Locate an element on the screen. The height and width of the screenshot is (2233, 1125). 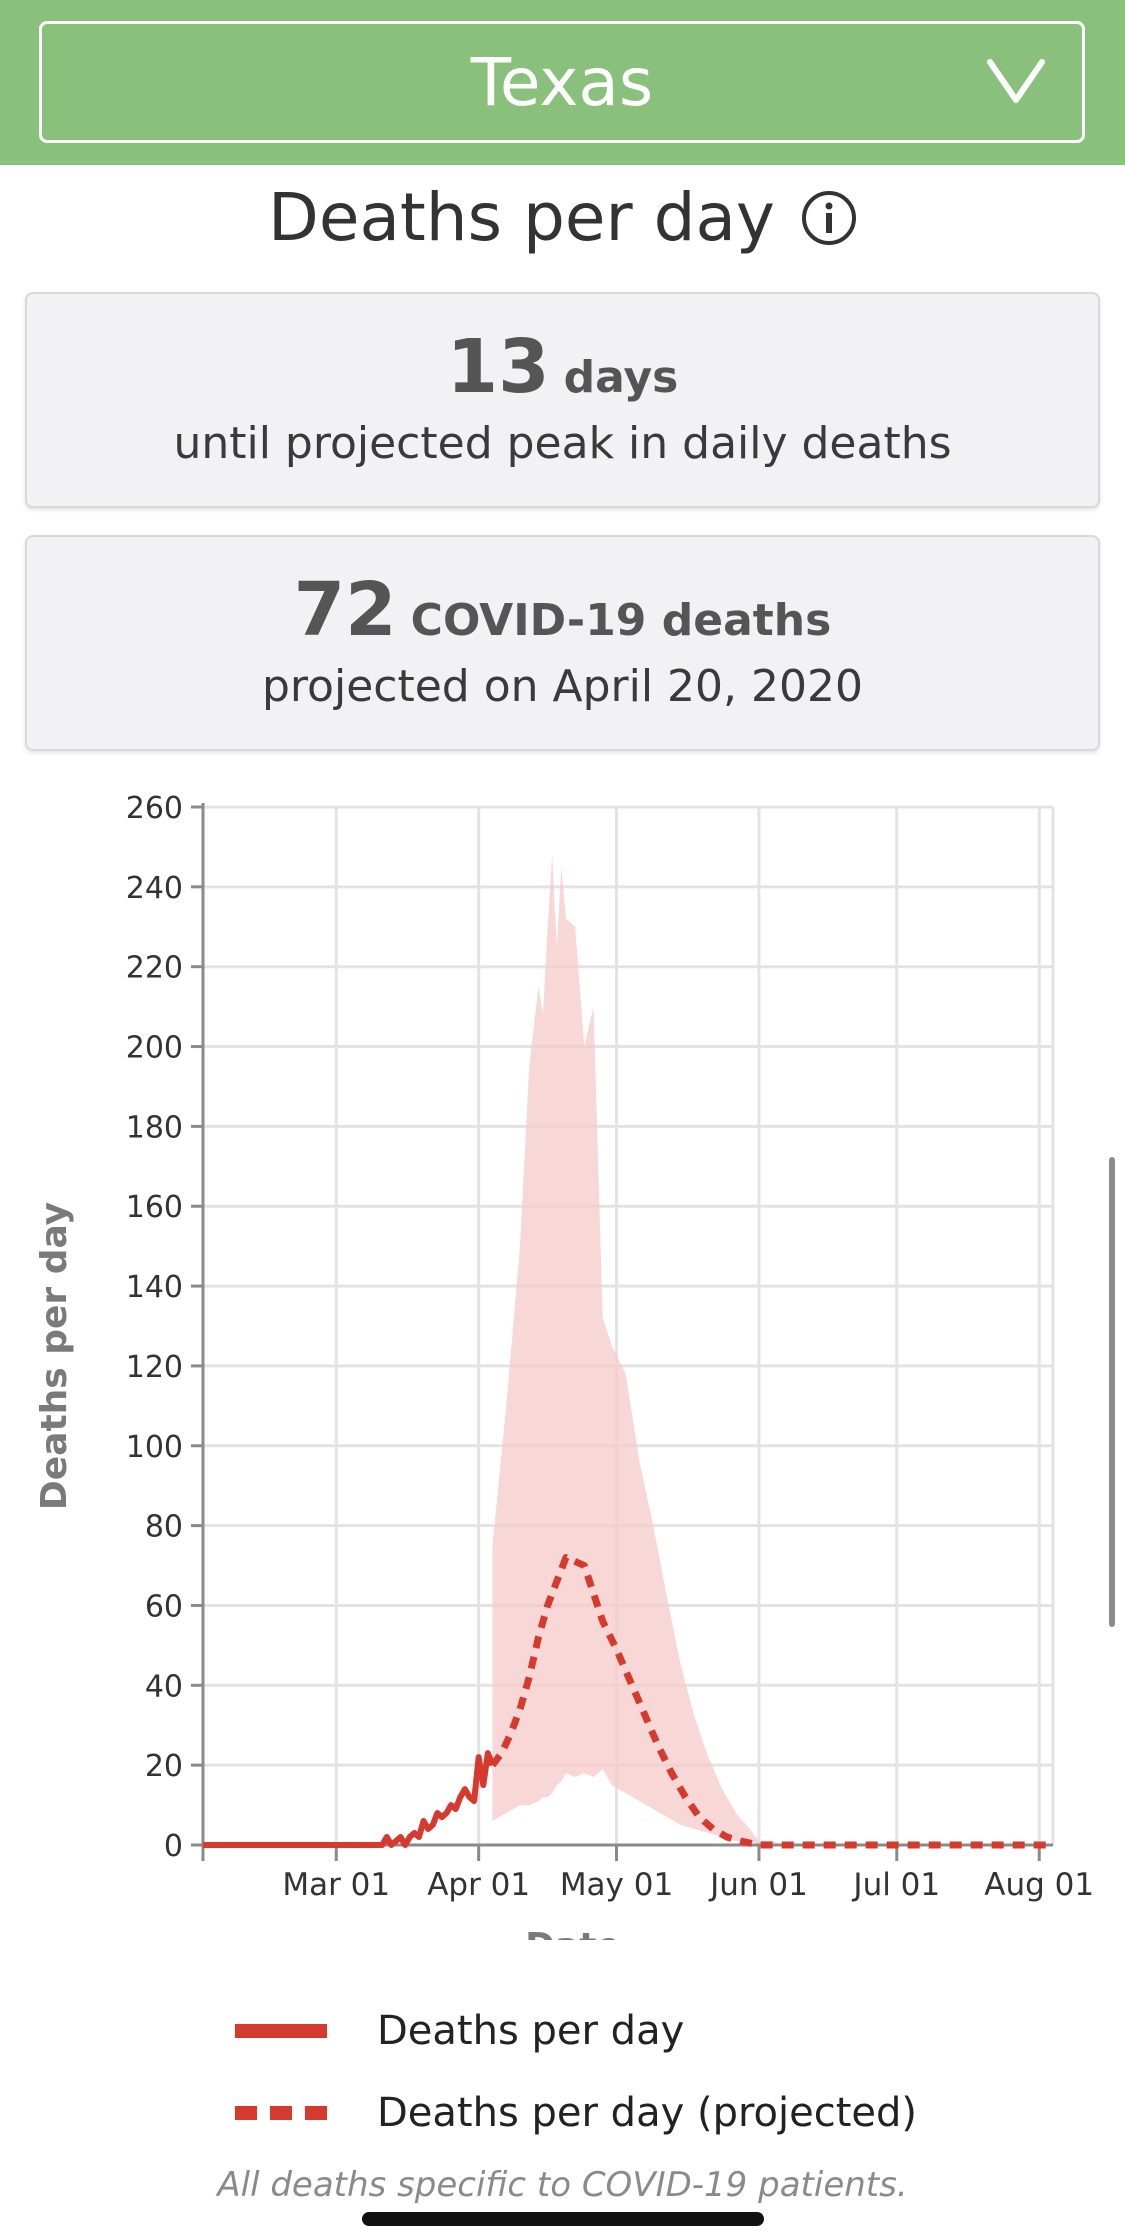
scrollbar is located at coordinates (1112, 1392).